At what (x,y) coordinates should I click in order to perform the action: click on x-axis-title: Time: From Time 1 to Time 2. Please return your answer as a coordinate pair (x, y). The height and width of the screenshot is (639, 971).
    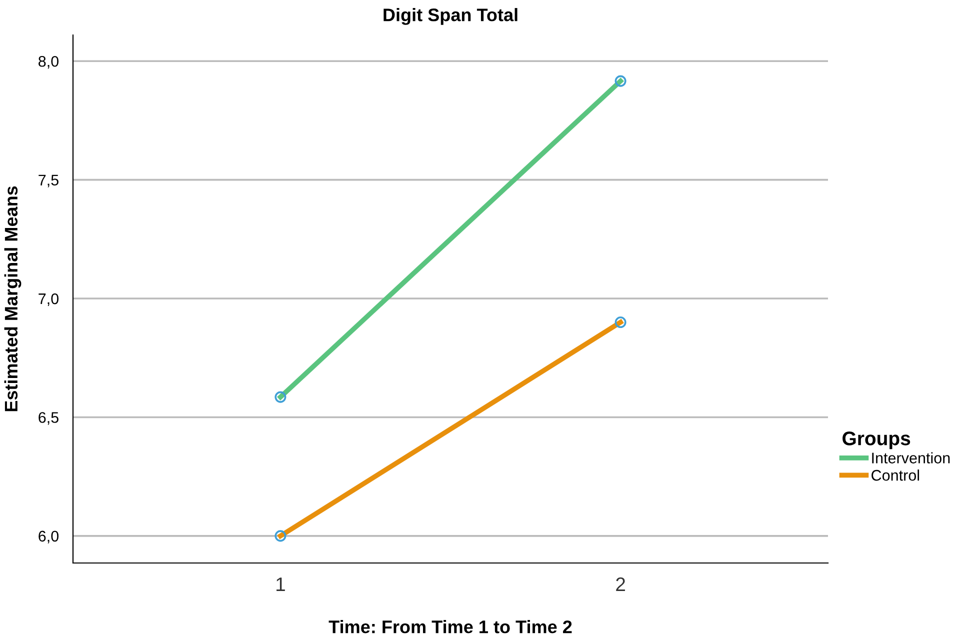
    Looking at the image, I should click on (450, 627).